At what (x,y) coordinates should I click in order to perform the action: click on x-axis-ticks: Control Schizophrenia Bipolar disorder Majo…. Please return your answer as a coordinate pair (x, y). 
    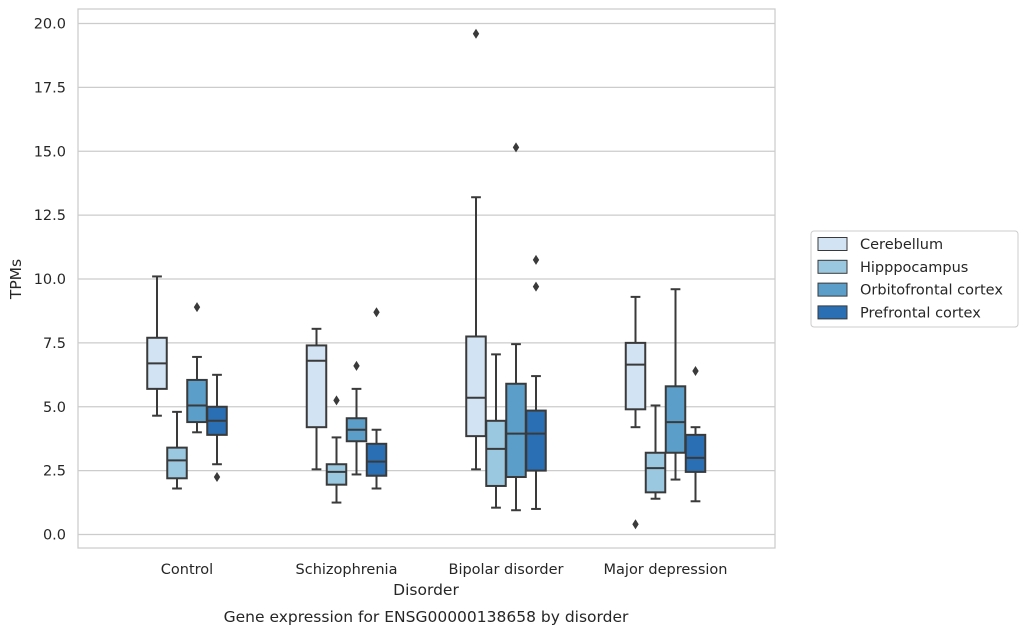
    Looking at the image, I should click on (444, 570).